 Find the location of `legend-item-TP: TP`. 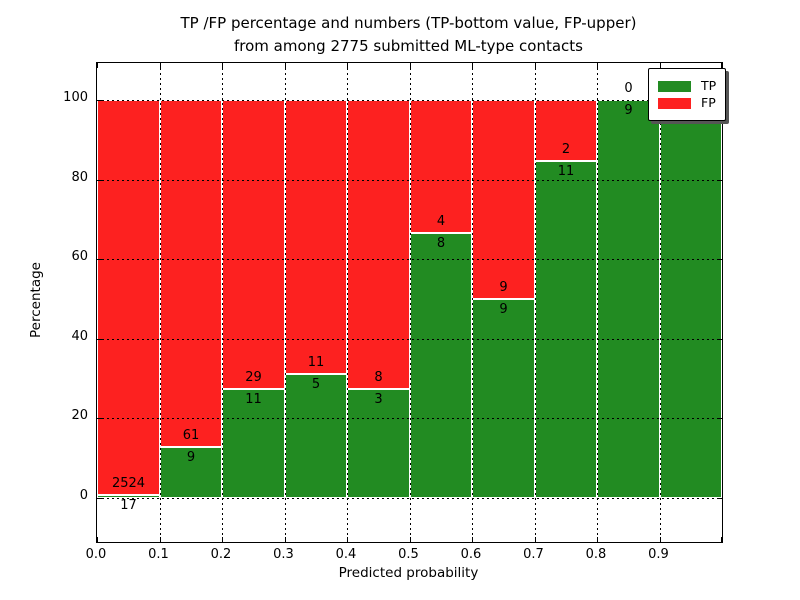

legend-item-TP: TP is located at coordinates (687, 86).